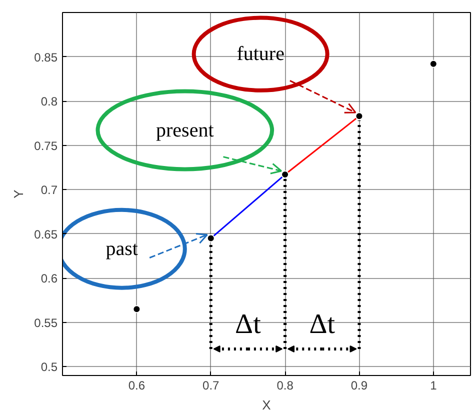  What do you see at coordinates (46, 145) in the screenshot?
I see `y-tick-label: 0.75` at bounding box center [46, 145].